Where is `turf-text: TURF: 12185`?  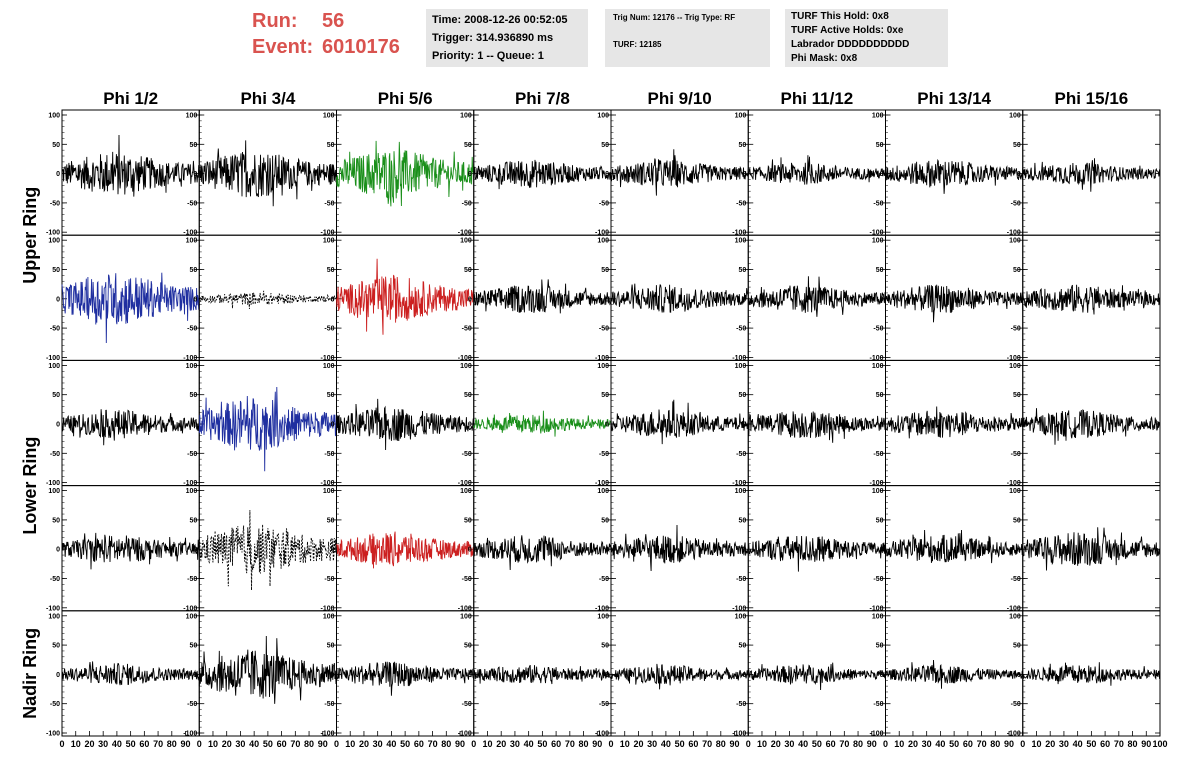
turf-text: TURF: 12185 is located at coordinates (637, 44).